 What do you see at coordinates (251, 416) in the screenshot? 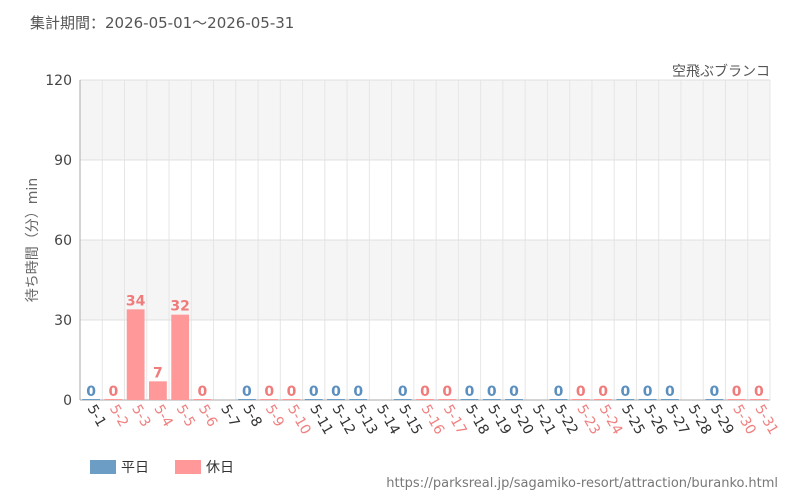
I see `x-tick-label: 5-8` at bounding box center [251, 416].